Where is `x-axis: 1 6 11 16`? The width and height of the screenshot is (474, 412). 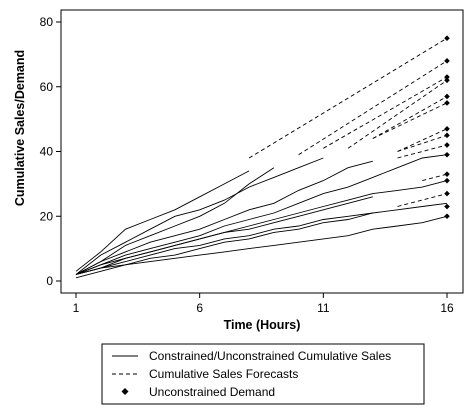
x-axis: 1 6 11 16 is located at coordinates (263, 304).